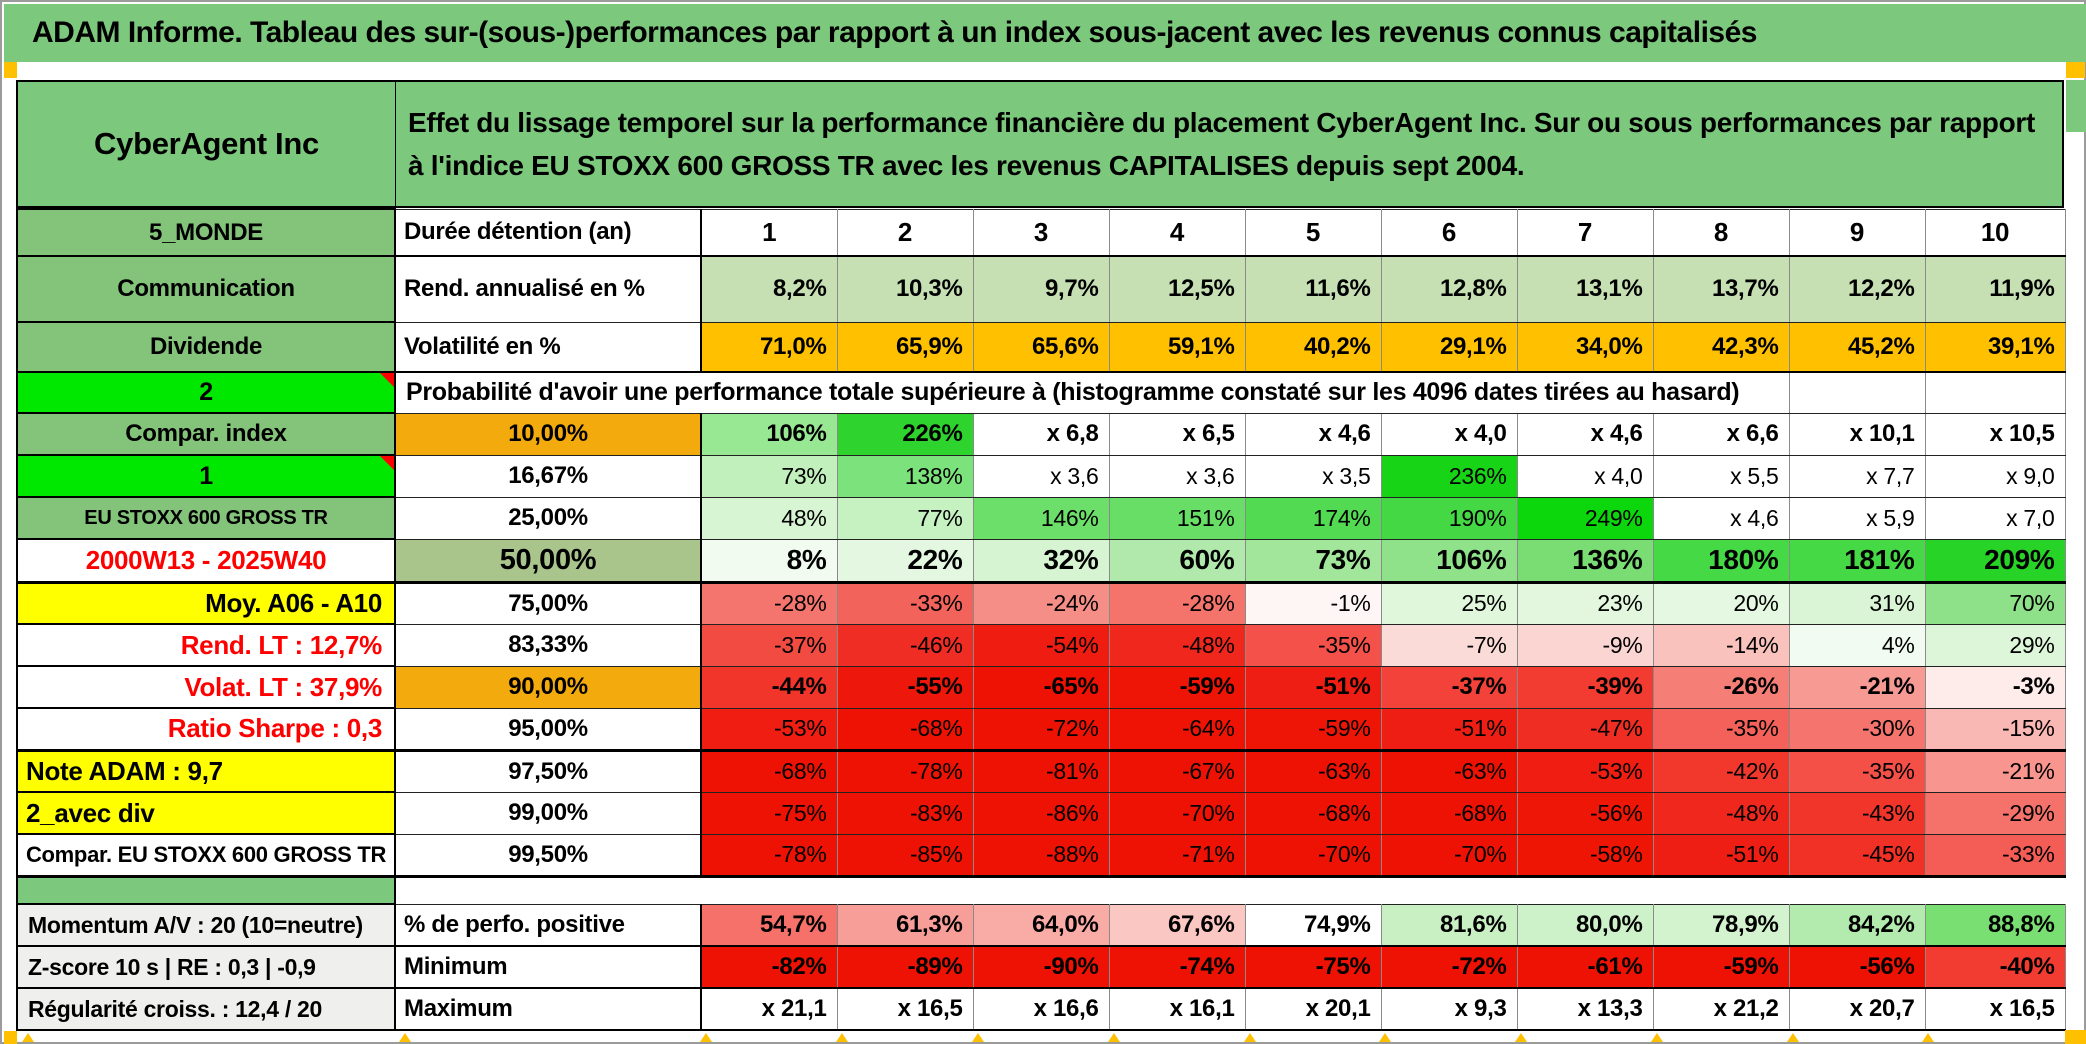  I want to click on metric-label: Durée détention (an), so click(548, 232).